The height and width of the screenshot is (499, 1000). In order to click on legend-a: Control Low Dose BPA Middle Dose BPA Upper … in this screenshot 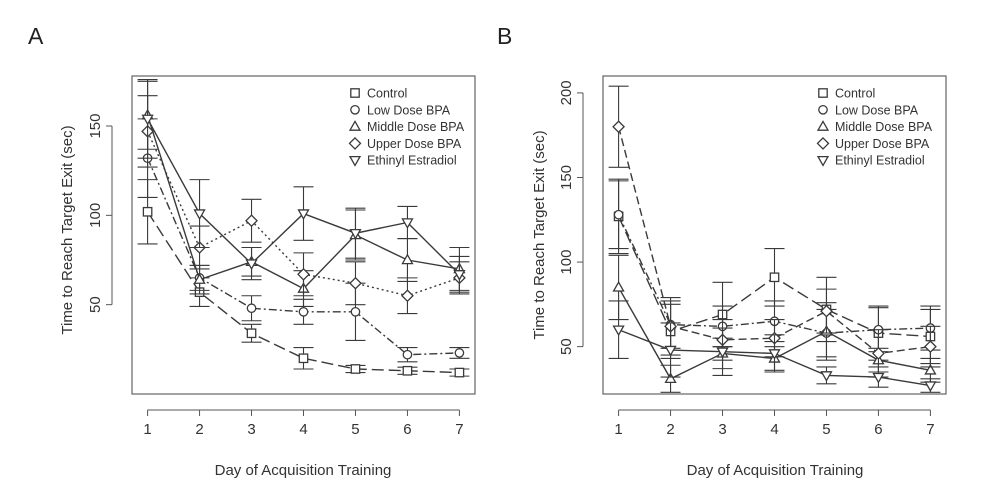, I will do `click(406, 127)`.